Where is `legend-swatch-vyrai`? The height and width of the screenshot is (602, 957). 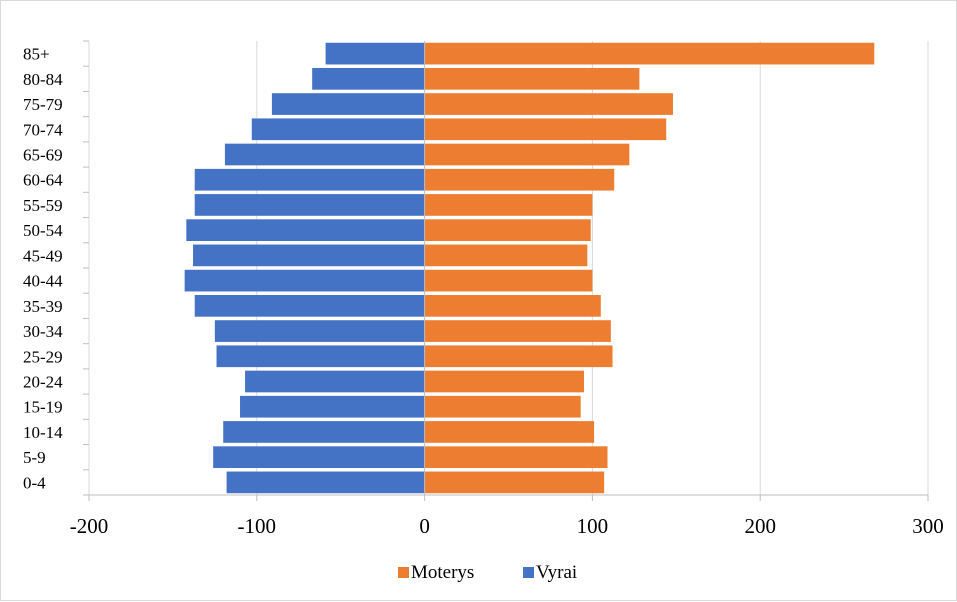
legend-swatch-vyrai is located at coordinates (528, 572).